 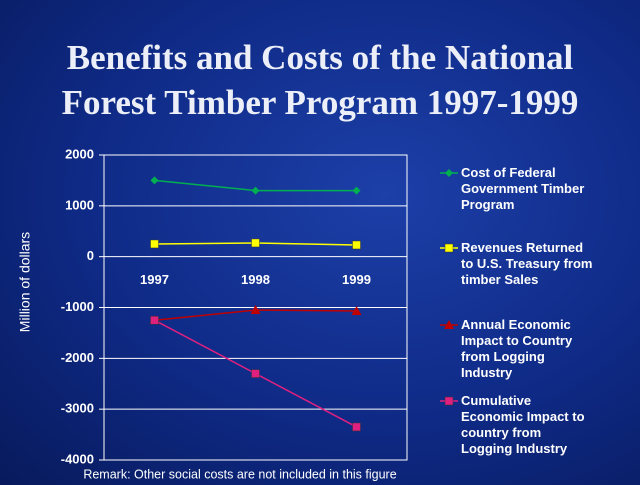 What do you see at coordinates (154, 279) in the screenshot?
I see `x-tick-label: 1997` at bounding box center [154, 279].